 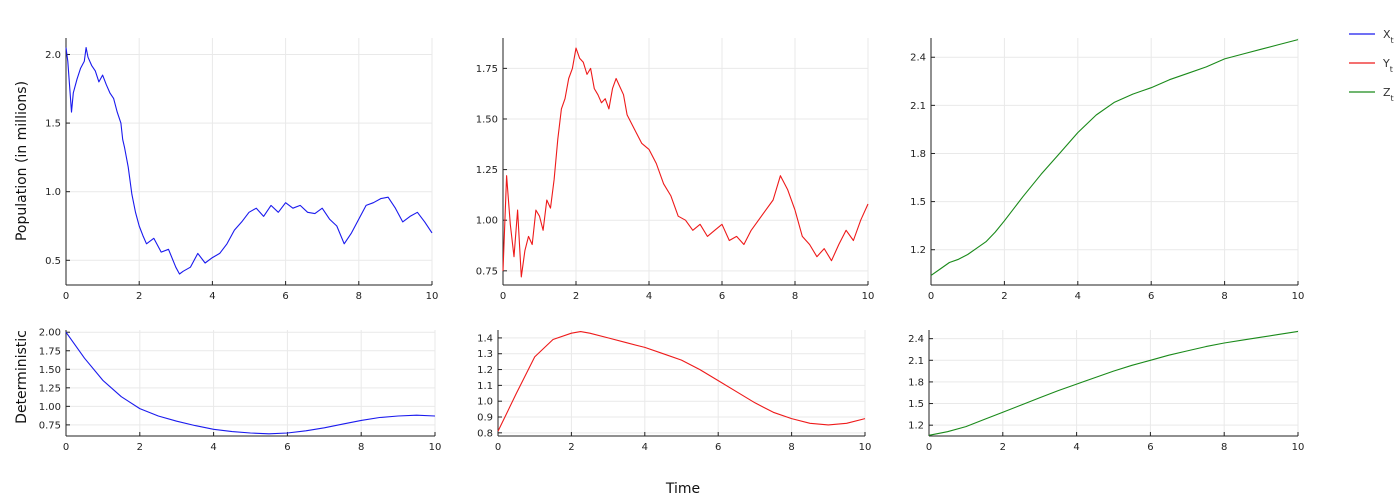 What do you see at coordinates (53, 261) in the screenshot?
I see `y-tick-label: 0.5` at bounding box center [53, 261].